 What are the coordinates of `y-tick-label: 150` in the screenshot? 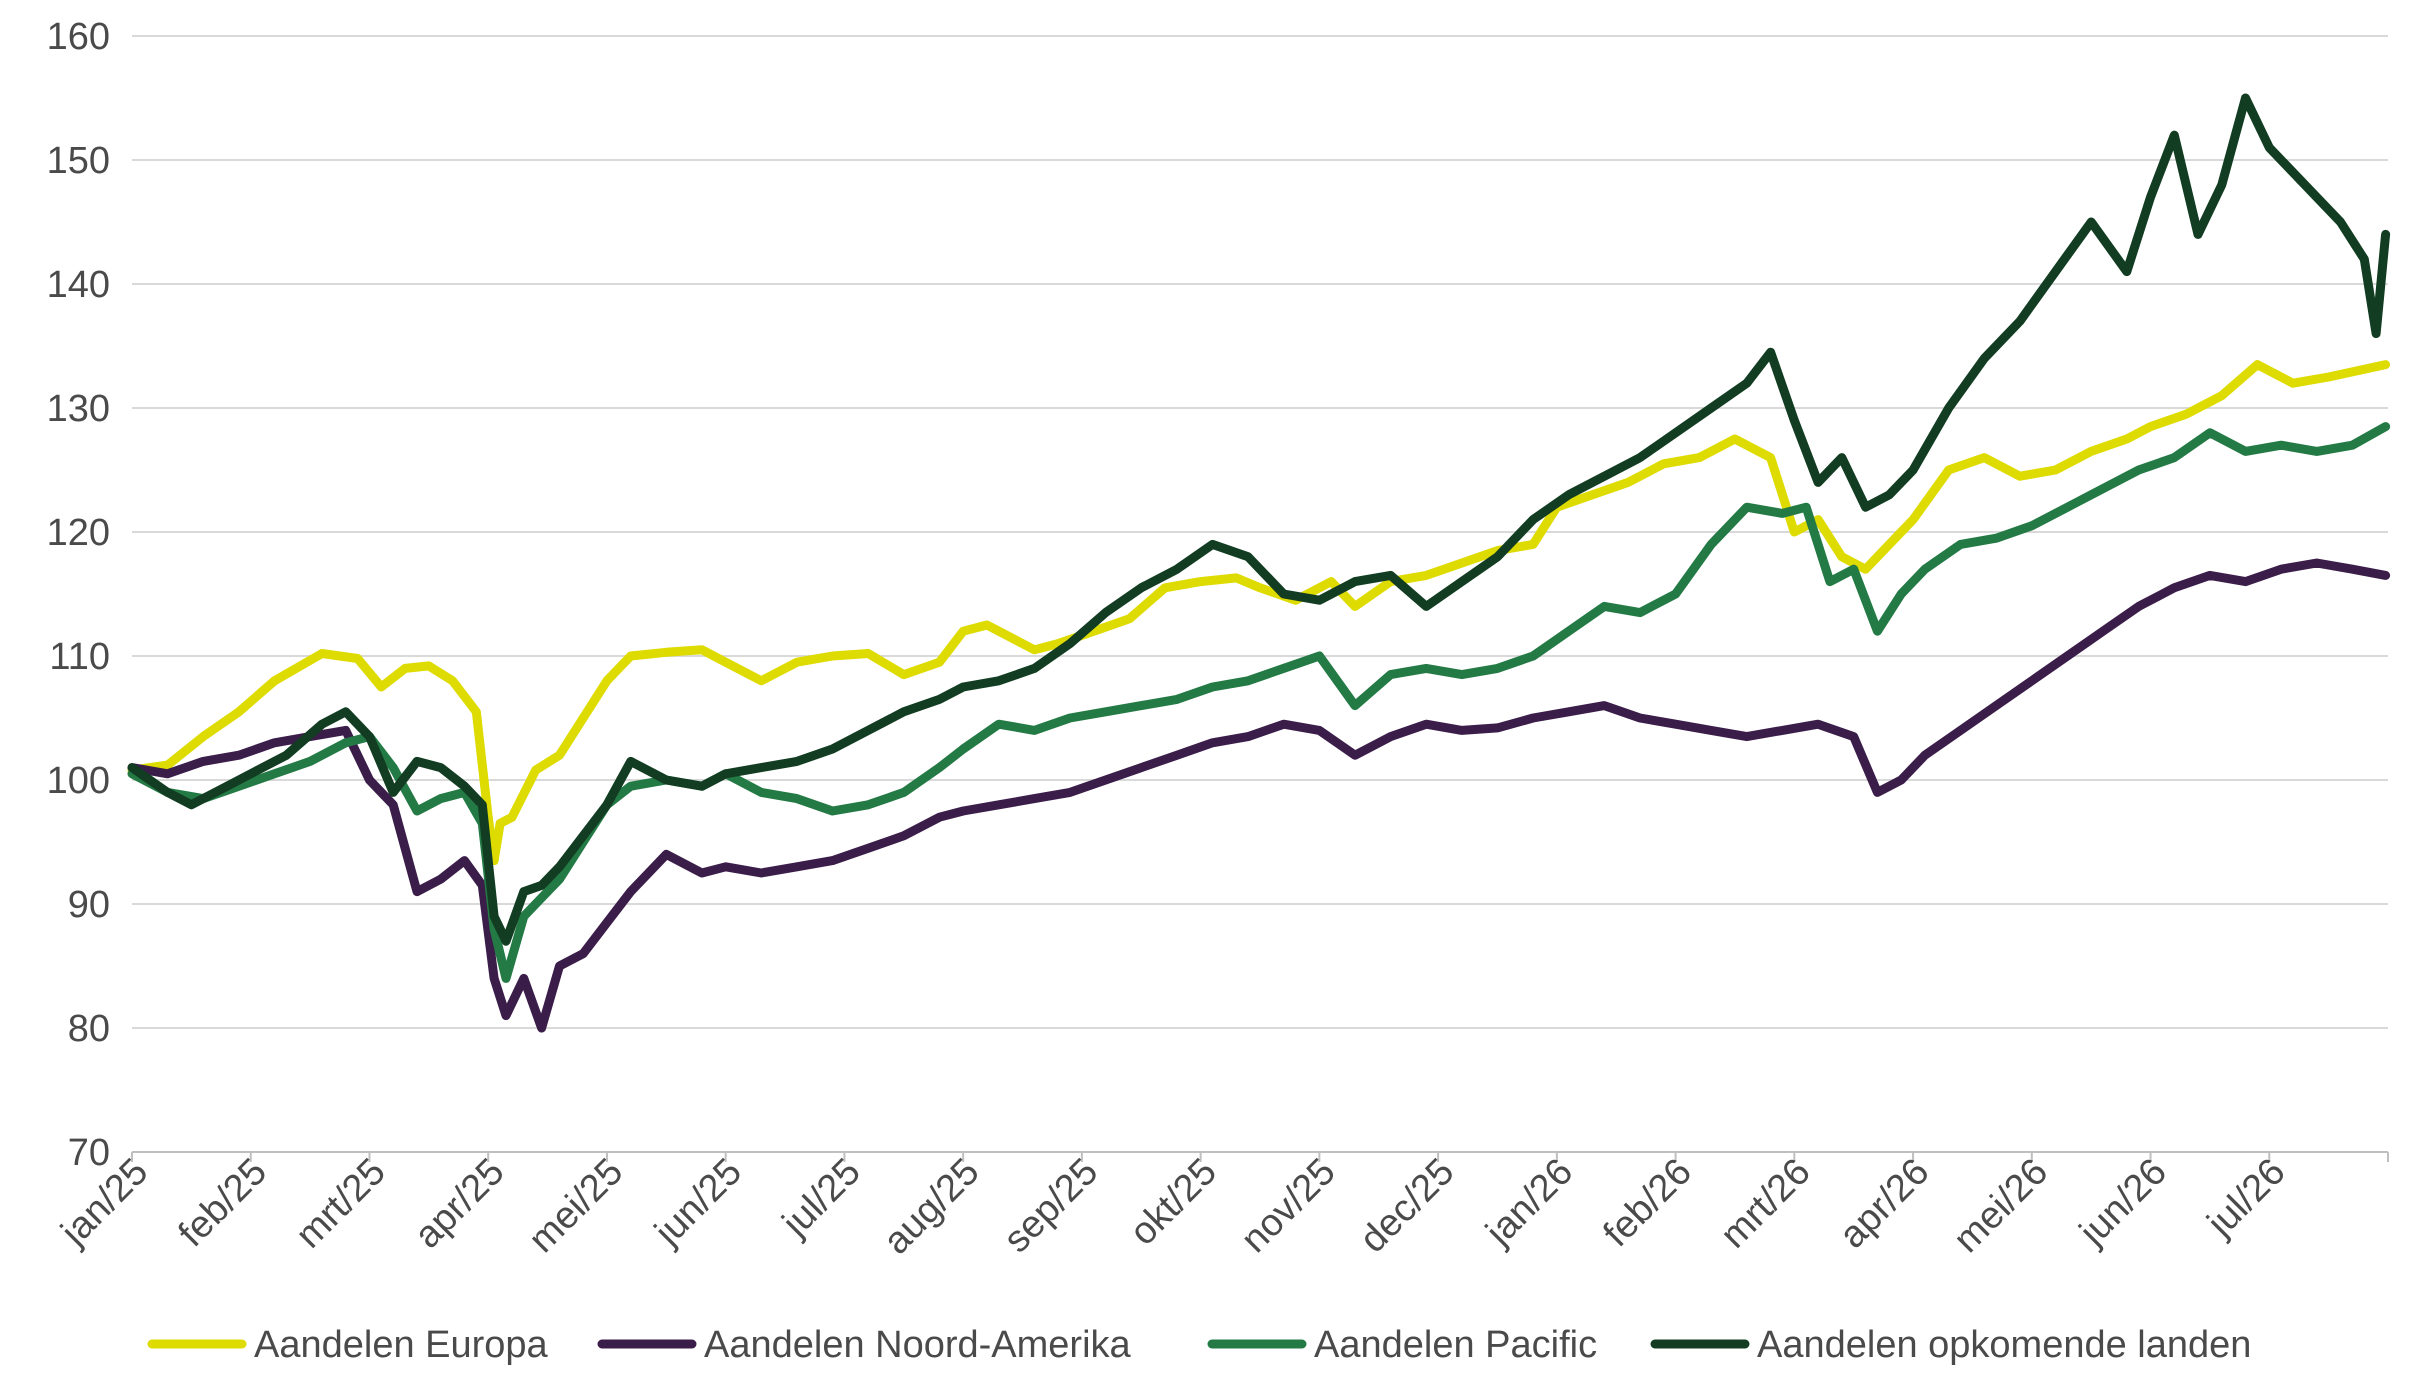 It's located at (78, 161).